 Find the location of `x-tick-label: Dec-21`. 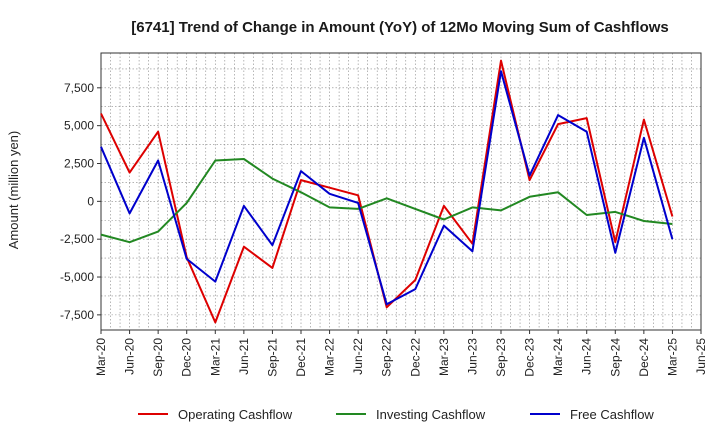

x-tick-label: Dec-21 is located at coordinates (301, 357).